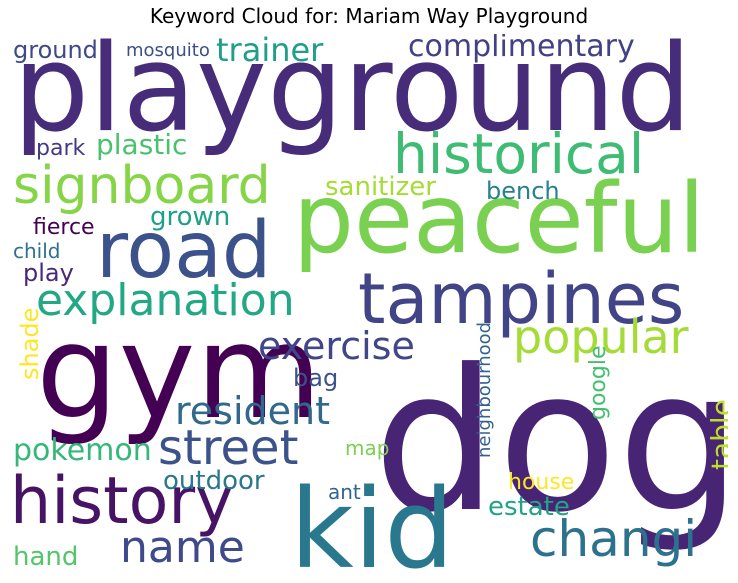 Image resolution: width=738 pixels, height=583 pixels. What do you see at coordinates (523, 191) in the screenshot?
I see `word-bench: bench` at bounding box center [523, 191].